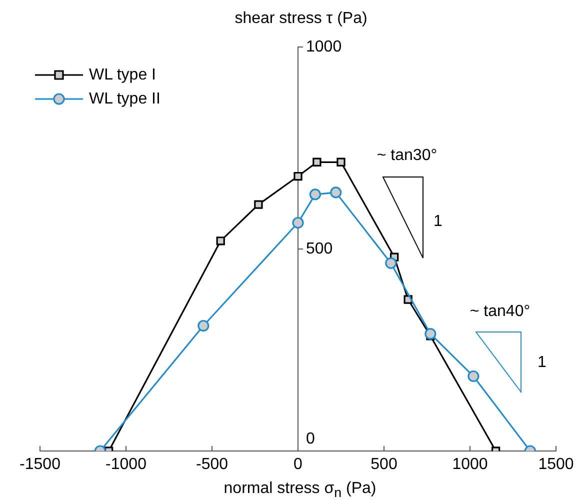 This screenshot has width=578, height=504. What do you see at coordinates (301, 19) in the screenshot?
I see `y-axis-title: shear stress τ (Pa)` at bounding box center [301, 19].